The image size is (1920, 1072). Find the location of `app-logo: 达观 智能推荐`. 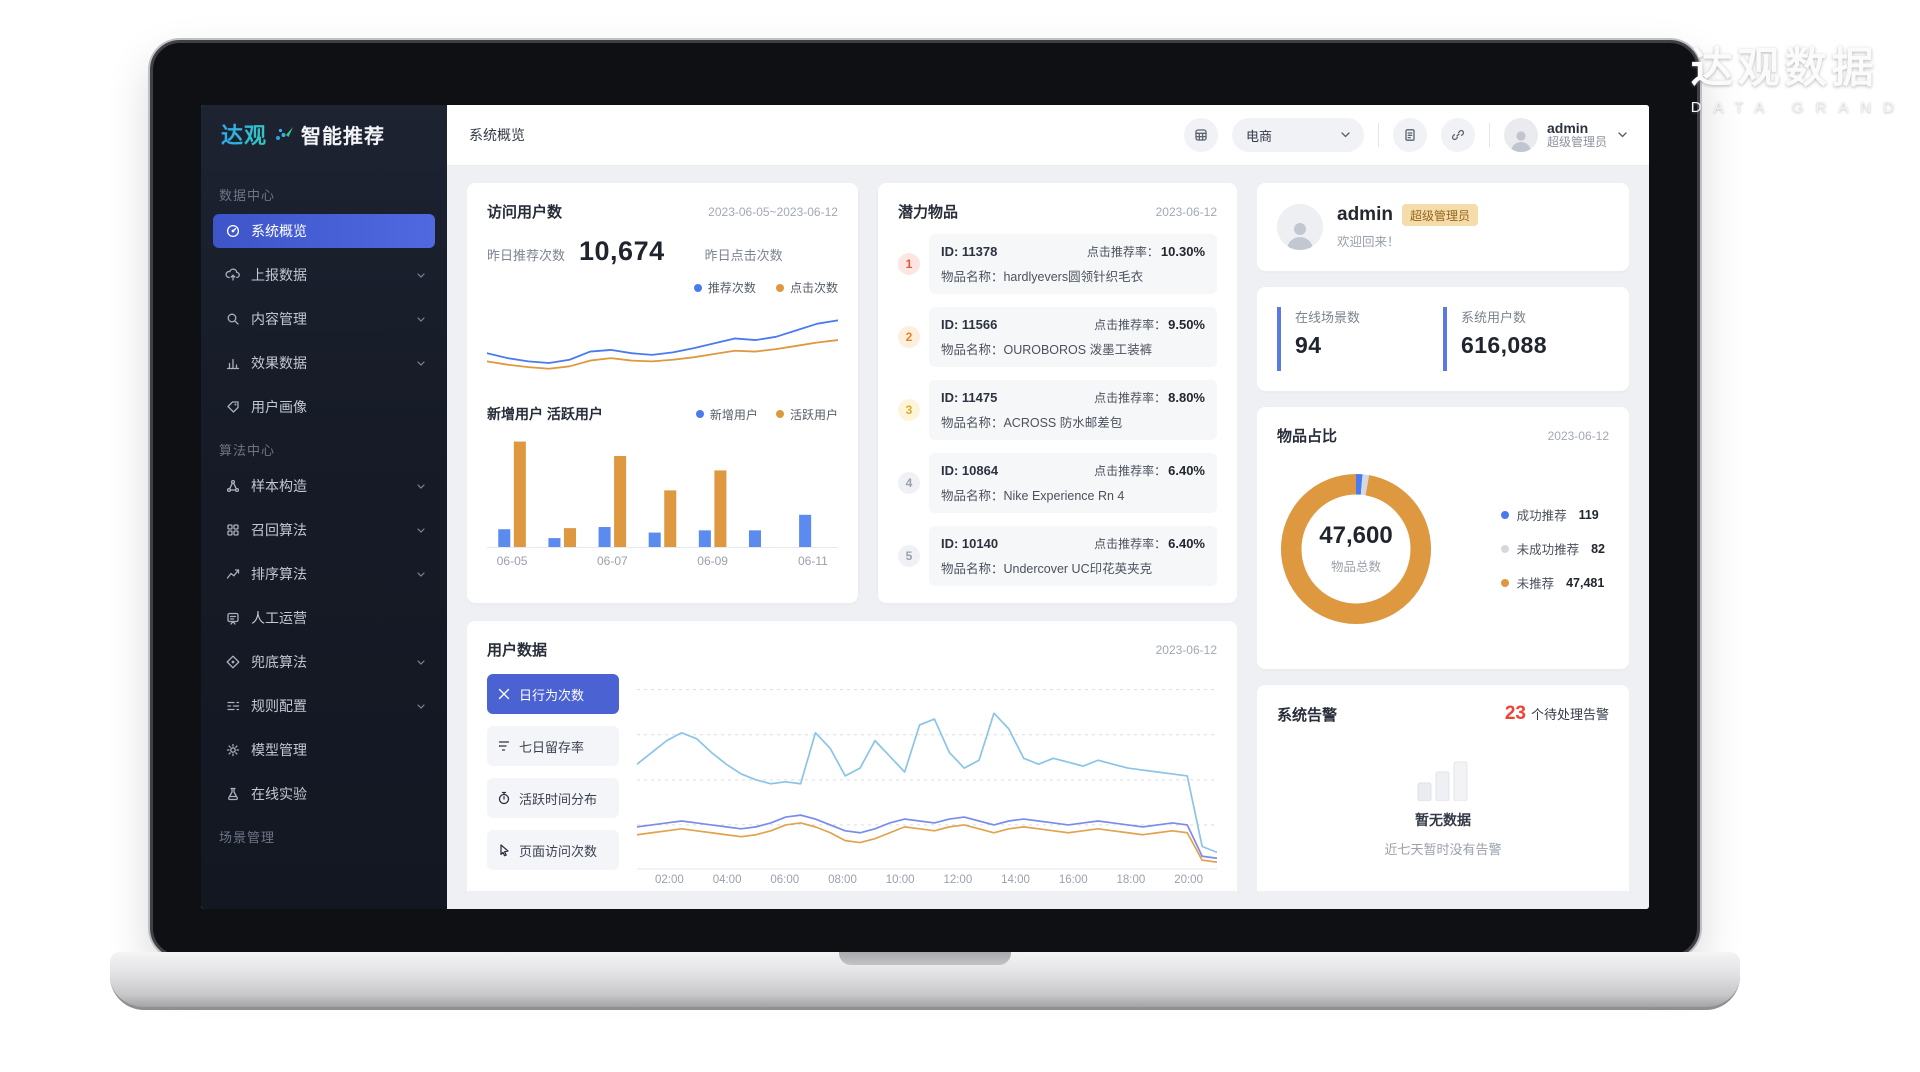

app-logo: 达观 智能推荐 is located at coordinates (324, 134).